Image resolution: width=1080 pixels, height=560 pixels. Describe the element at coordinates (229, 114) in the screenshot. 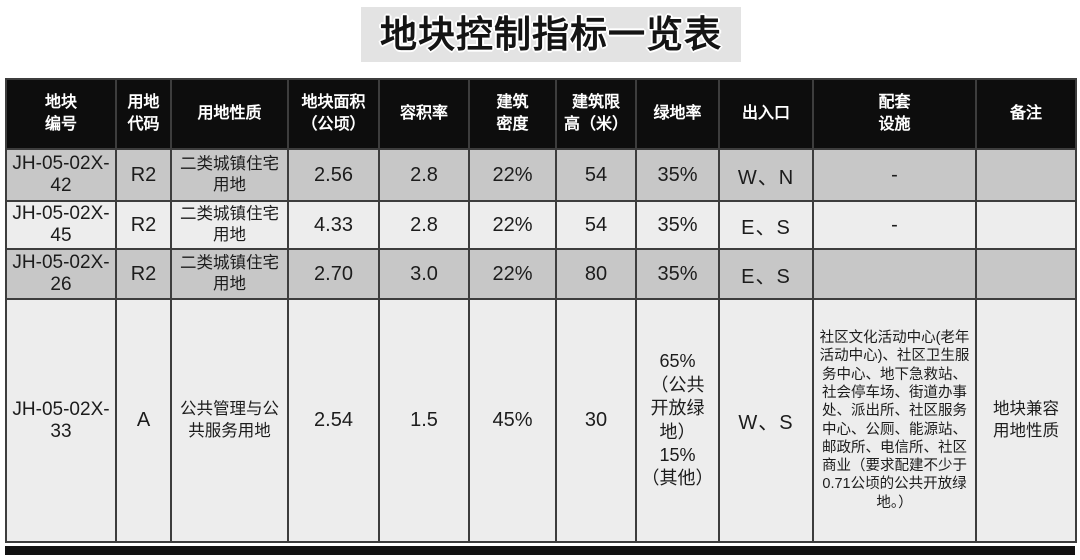

I see `col-header-land-use-nature: 用地性质` at that location.